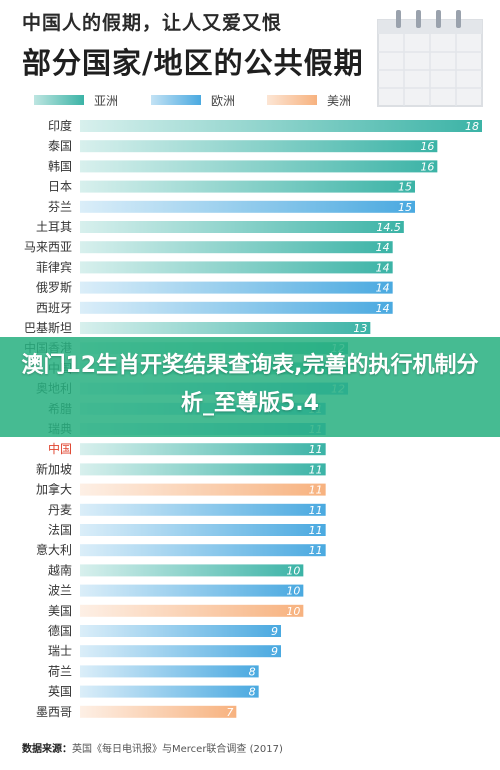 The height and width of the screenshot is (770, 500). Describe the element at coordinates (60, 651) in the screenshot. I see `category-label: 瑞士` at that location.